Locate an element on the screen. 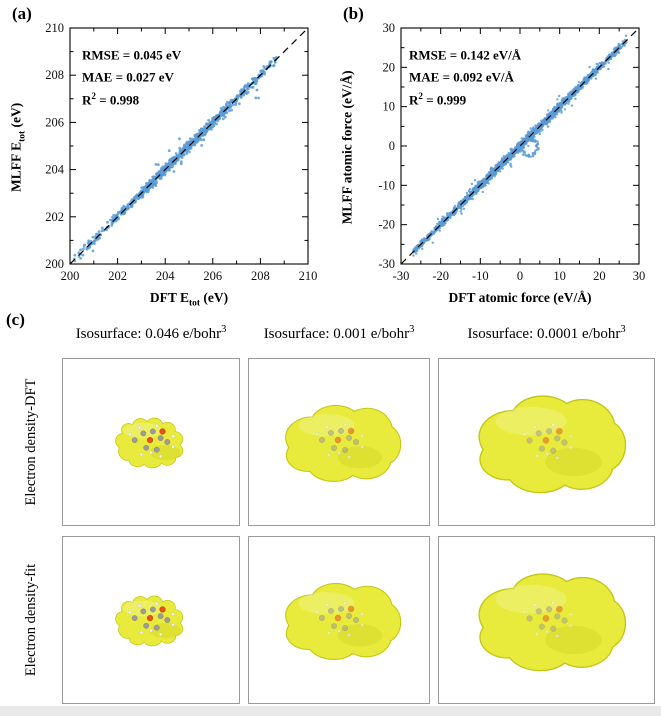 The width and height of the screenshot is (661, 716). cropped-caption-strip is located at coordinates (330, 711).